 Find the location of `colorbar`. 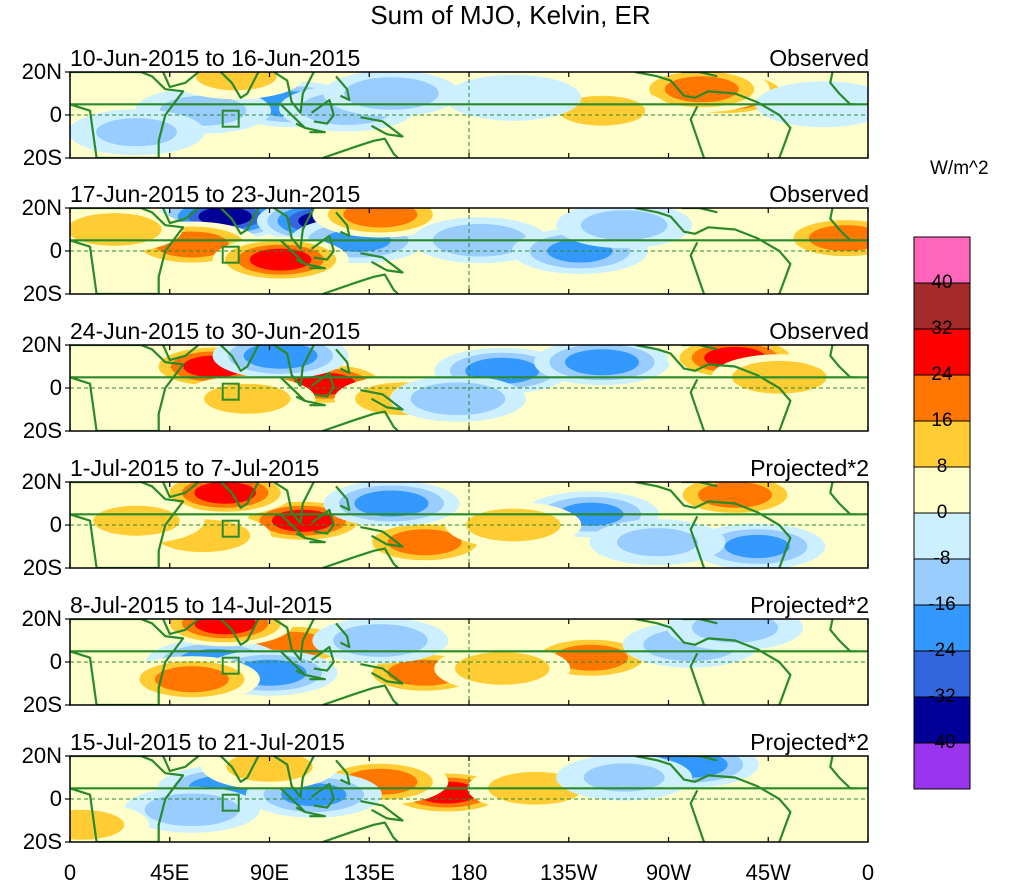

colorbar is located at coordinates (942, 513).